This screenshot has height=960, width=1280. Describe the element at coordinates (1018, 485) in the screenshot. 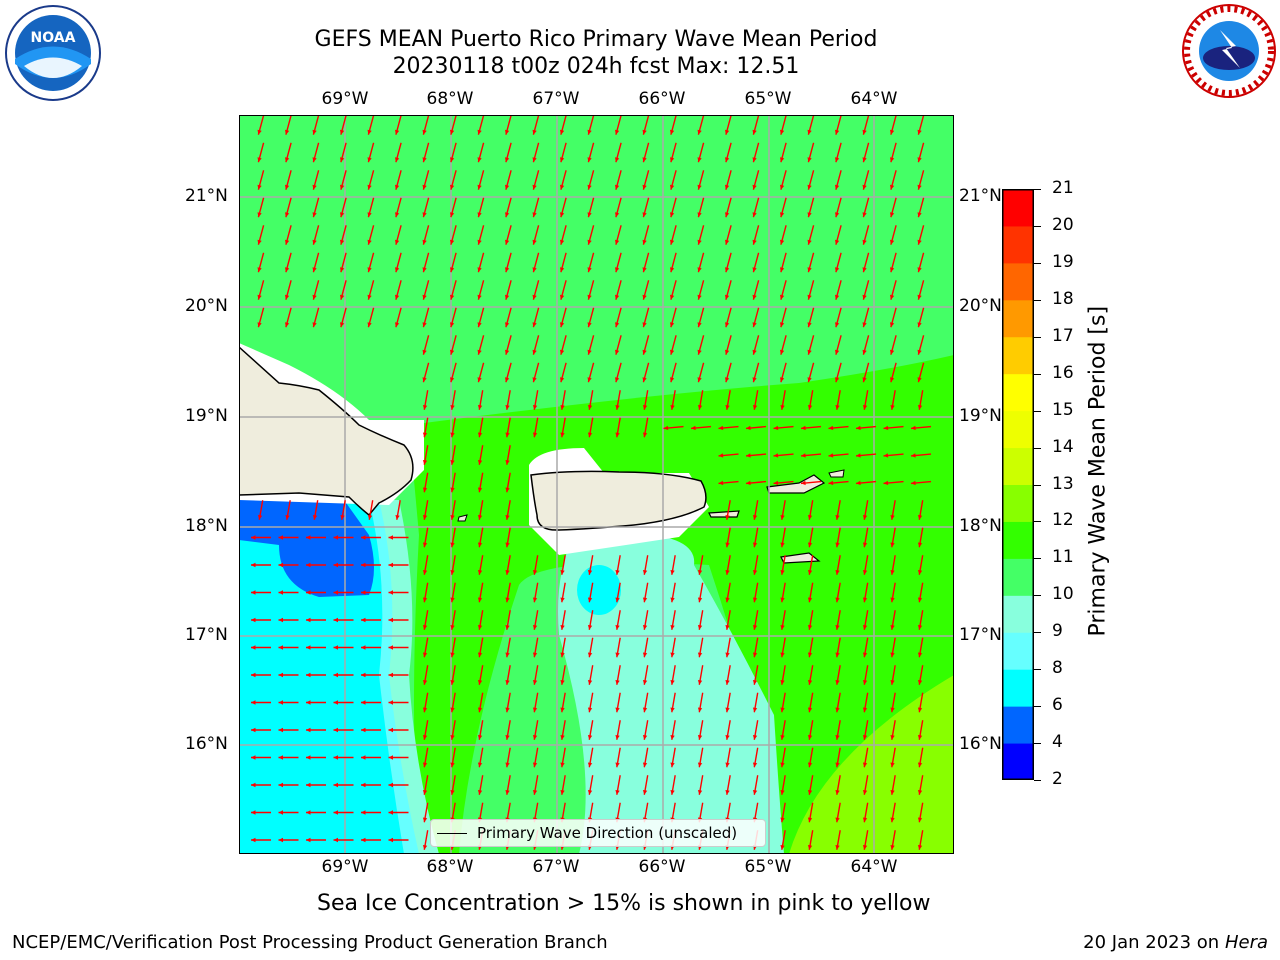

I see `colorbar` at that location.